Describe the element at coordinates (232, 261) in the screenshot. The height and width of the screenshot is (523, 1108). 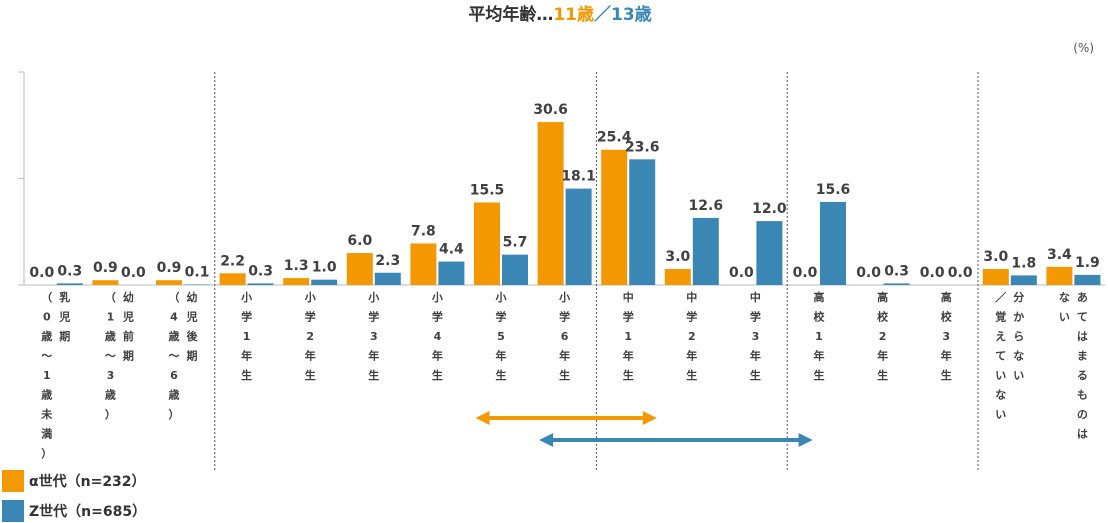
I see `value-label-alpha: 2.2` at that location.